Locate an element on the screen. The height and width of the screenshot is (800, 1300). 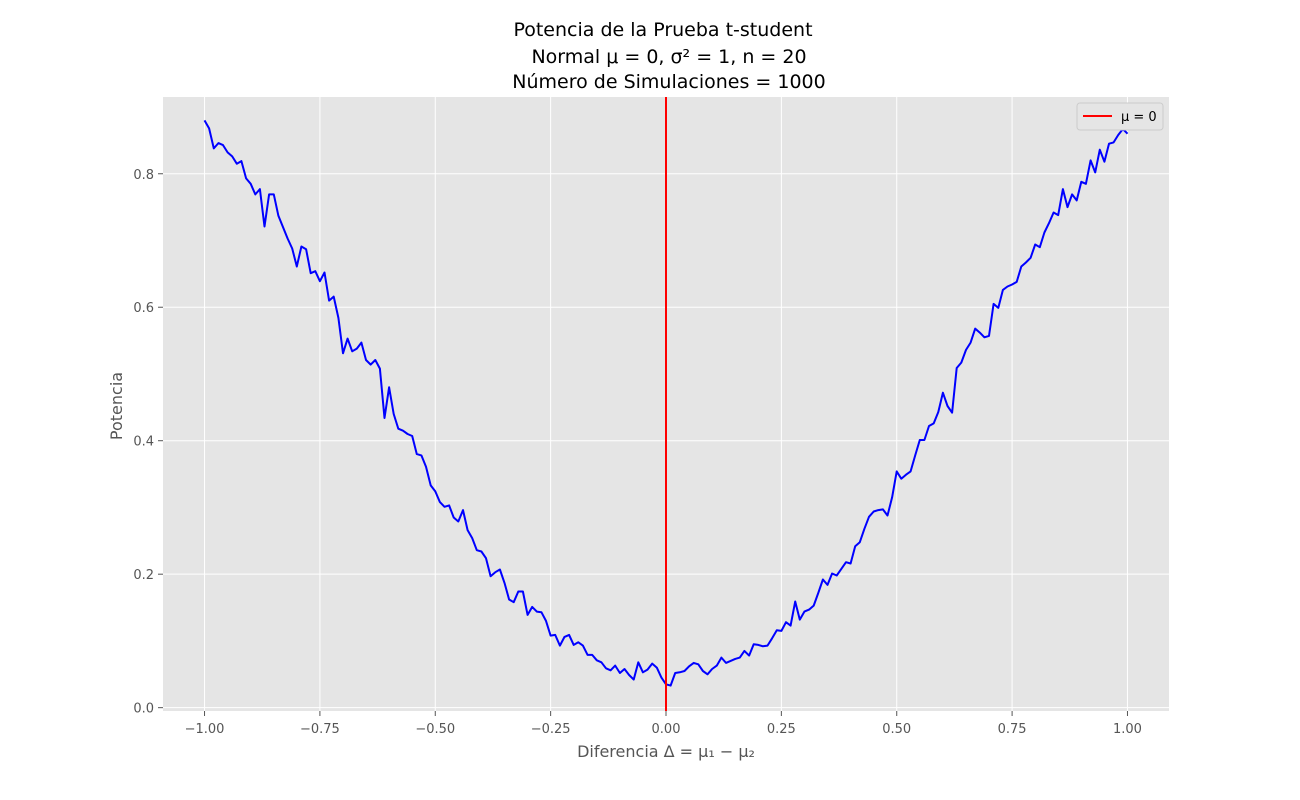
x-tick-label: 0.25 is located at coordinates (781, 729).